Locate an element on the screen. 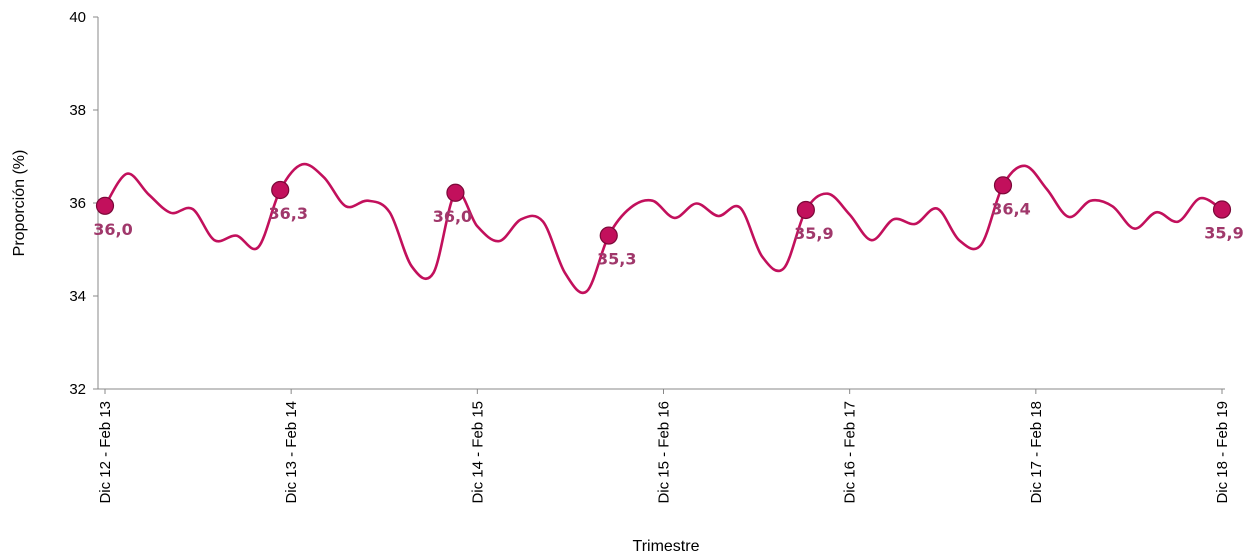 Image resolution: width=1257 pixels, height=558 pixels. y-tick-label: 36 is located at coordinates (77, 203).